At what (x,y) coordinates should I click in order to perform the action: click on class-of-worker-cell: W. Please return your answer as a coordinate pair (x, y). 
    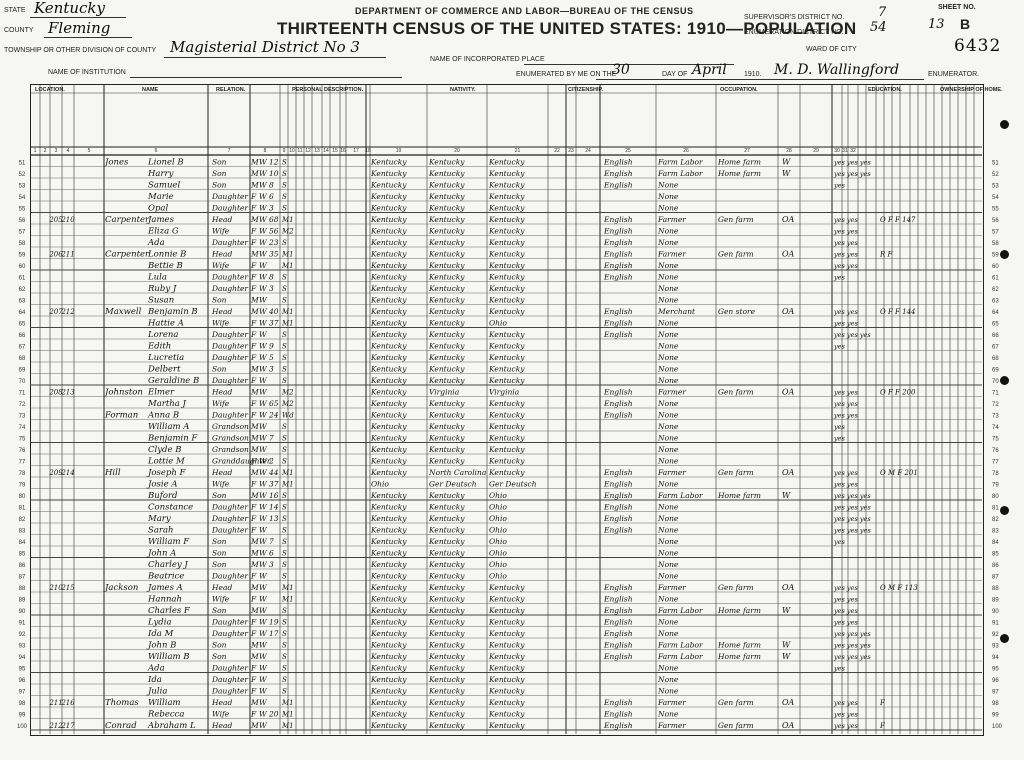
    Looking at the image, I should click on (786, 644).